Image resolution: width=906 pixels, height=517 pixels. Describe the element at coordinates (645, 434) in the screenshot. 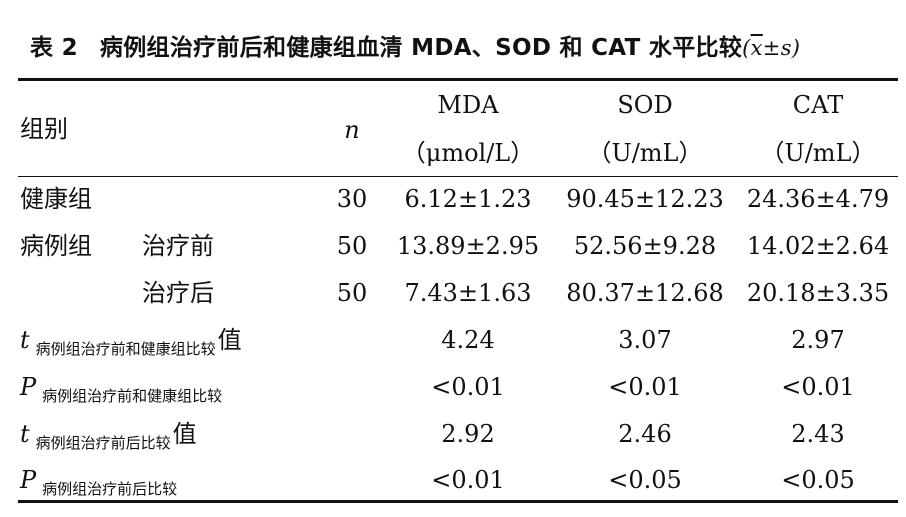

I see `row-t2-sod: 2.46` at that location.